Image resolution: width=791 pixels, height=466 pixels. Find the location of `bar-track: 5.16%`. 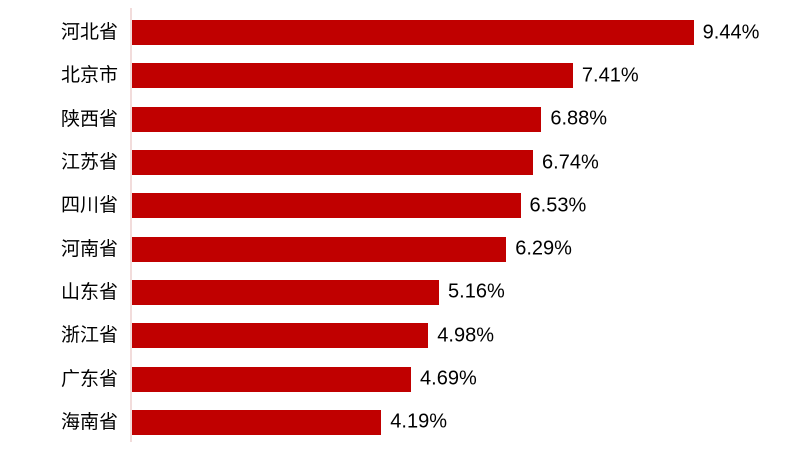

bar-track: 5.16% is located at coordinates (461, 292).